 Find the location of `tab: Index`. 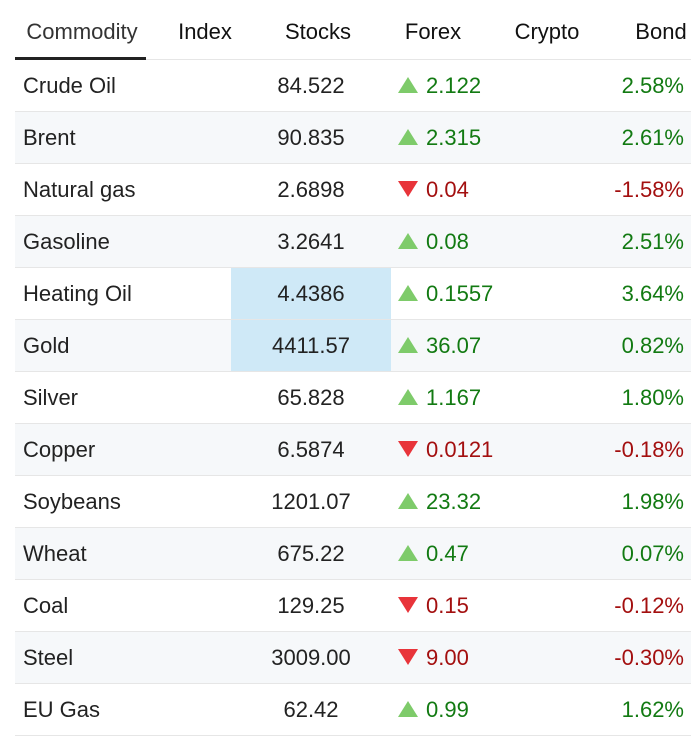

tab: Index is located at coordinates (205, 31).